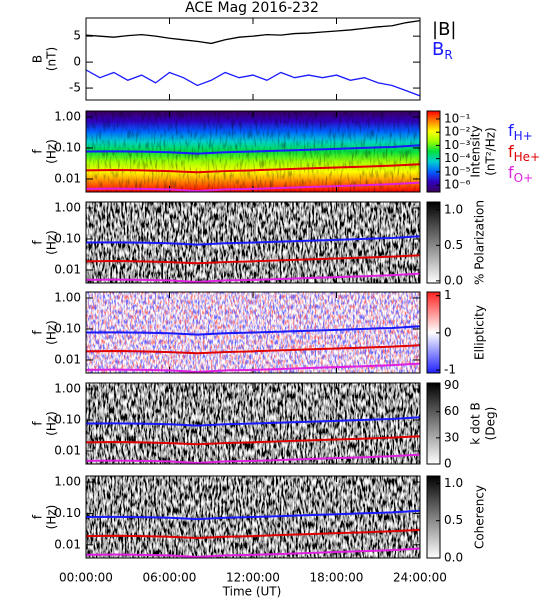 Image resolution: width=550 pixels, height=600 pixels. Describe the element at coordinates (252, 8) in the screenshot. I see `chart-title: ACE Mag 2016-232` at that location.